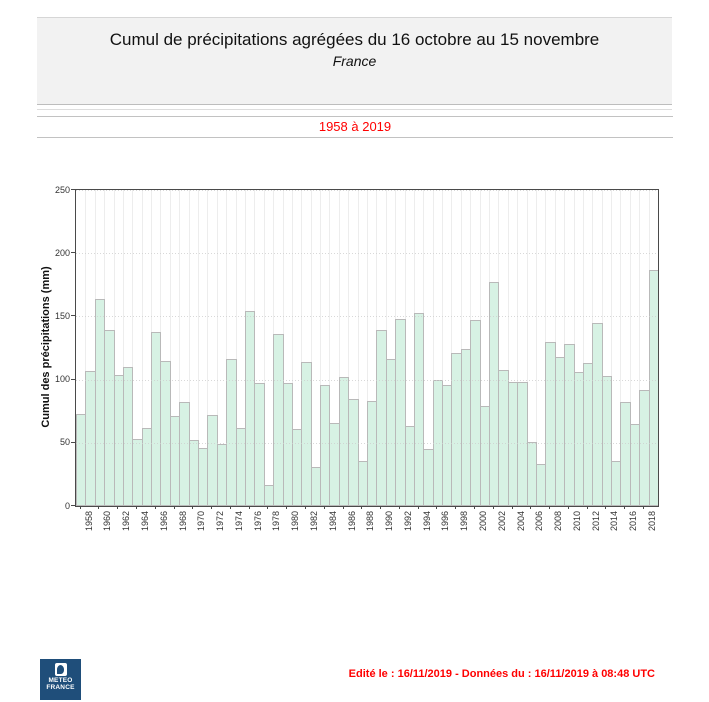 This screenshot has width=709, height=702. I want to click on meteo-france-glyph-icon, so click(60, 669).